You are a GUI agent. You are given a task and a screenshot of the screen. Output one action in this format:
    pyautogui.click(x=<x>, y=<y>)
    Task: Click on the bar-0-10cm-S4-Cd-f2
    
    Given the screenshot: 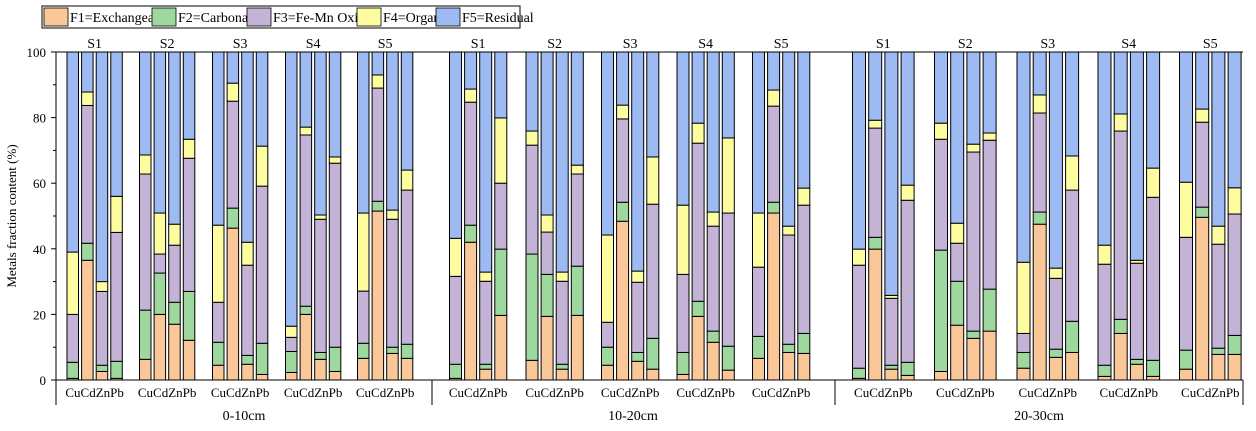 What is the action you would take?
    pyautogui.click(x=306, y=310)
    